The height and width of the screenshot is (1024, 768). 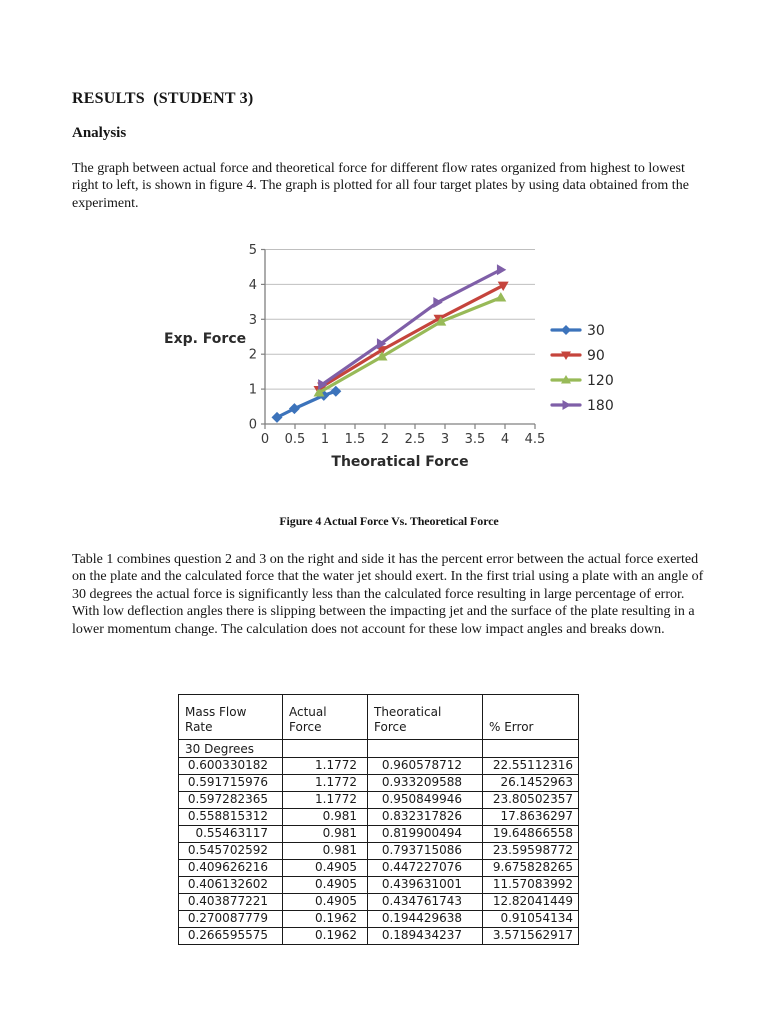 I want to click on x-tick-label: 4.5, so click(x=535, y=439).